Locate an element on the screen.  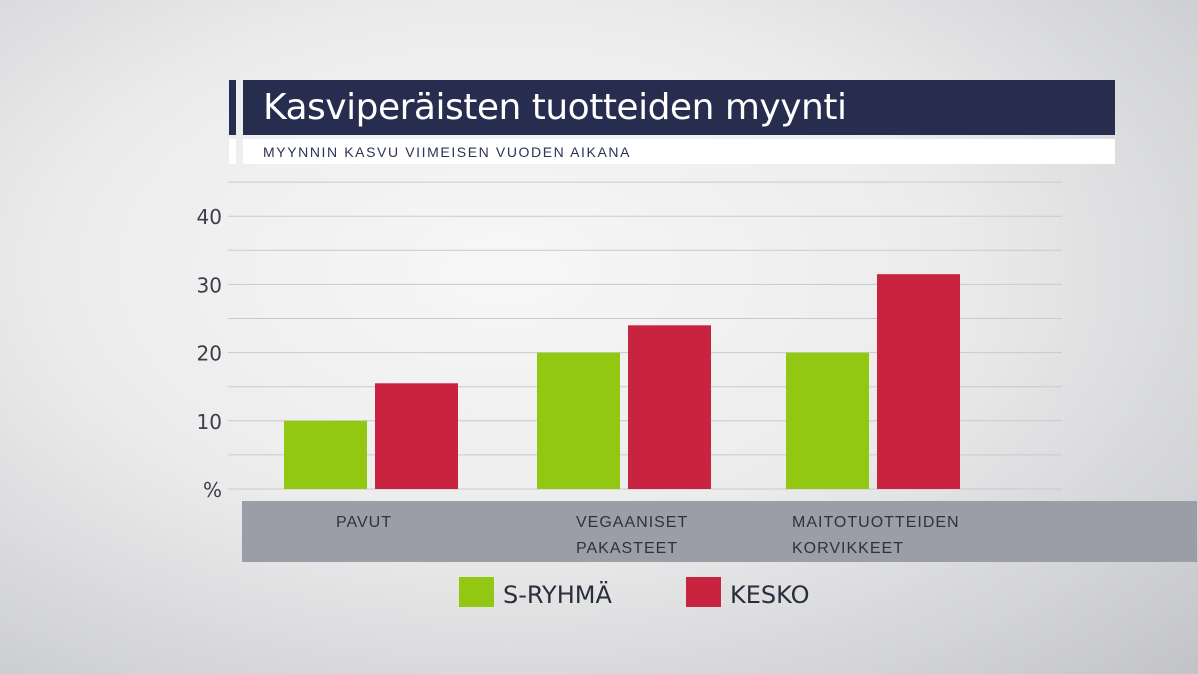
y-tick-label: 10 is located at coordinates (209, 422).